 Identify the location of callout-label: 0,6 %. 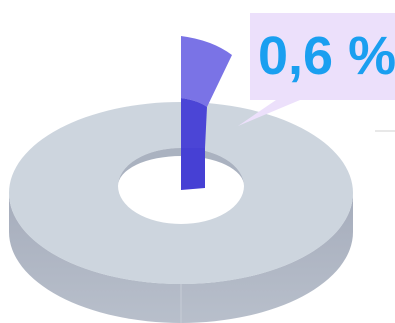
(326, 56).